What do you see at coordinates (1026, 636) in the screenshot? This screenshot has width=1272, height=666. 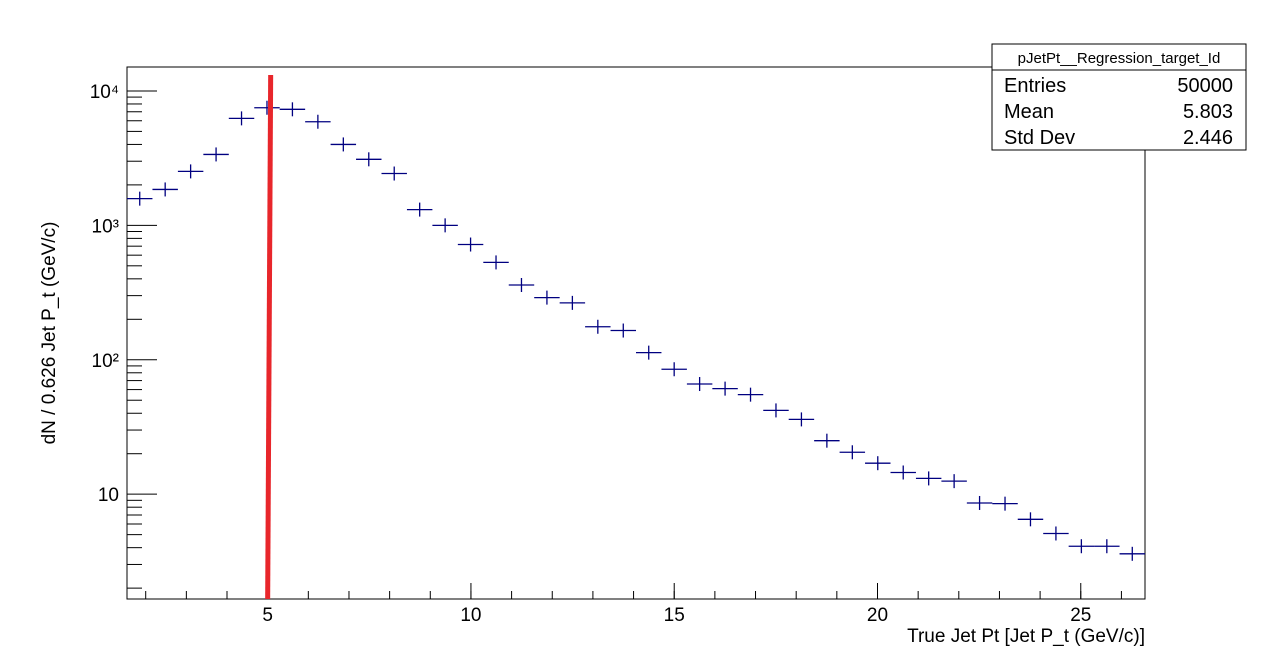 I see `x-axis-title: True Jet Pt [Jet P_t (GeV/c)]` at bounding box center [1026, 636].